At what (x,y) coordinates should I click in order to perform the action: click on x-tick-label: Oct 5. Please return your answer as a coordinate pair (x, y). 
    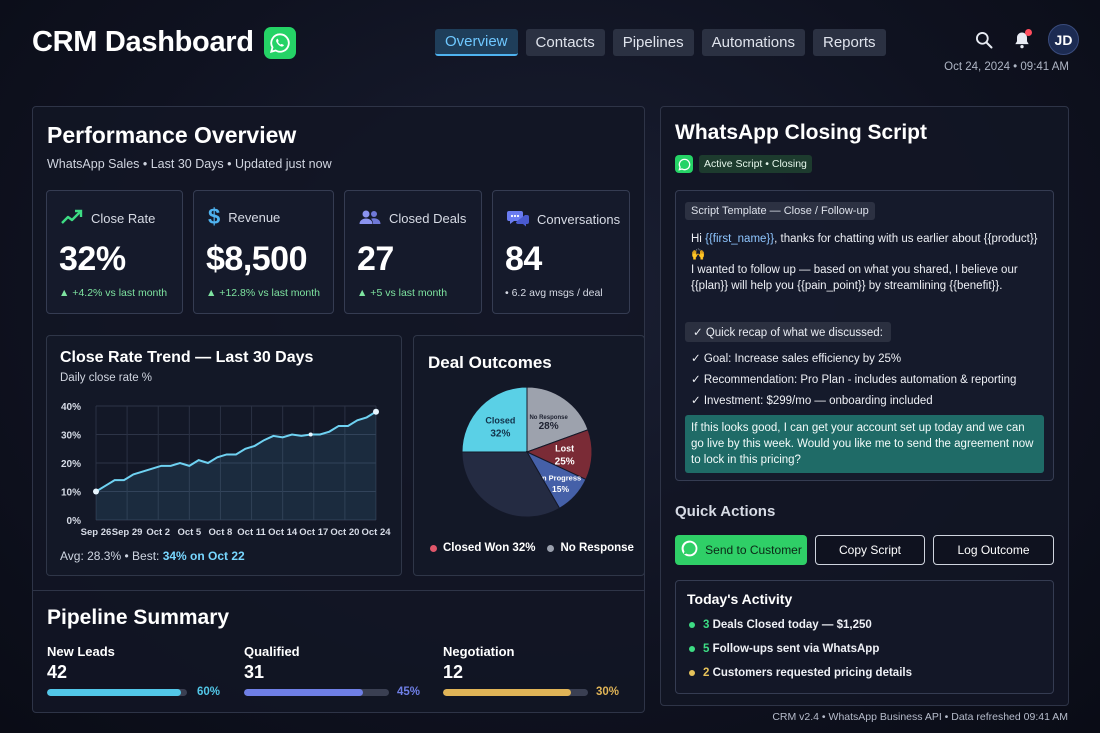
    Looking at the image, I should click on (189, 532).